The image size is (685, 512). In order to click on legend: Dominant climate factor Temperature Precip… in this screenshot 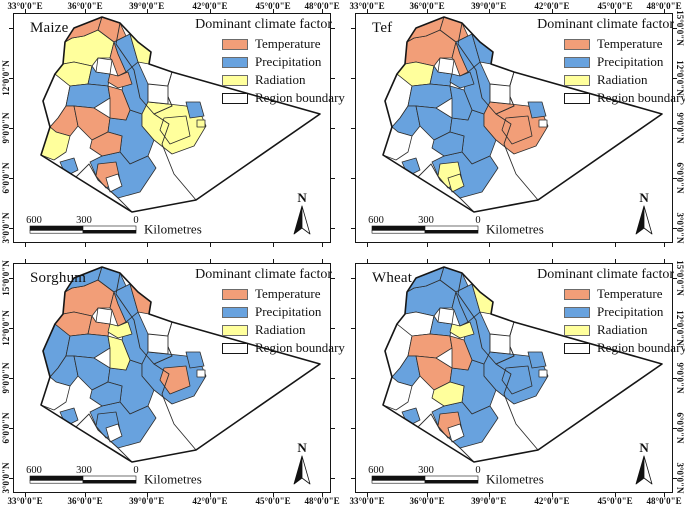, I will do `click(609, 311)`.